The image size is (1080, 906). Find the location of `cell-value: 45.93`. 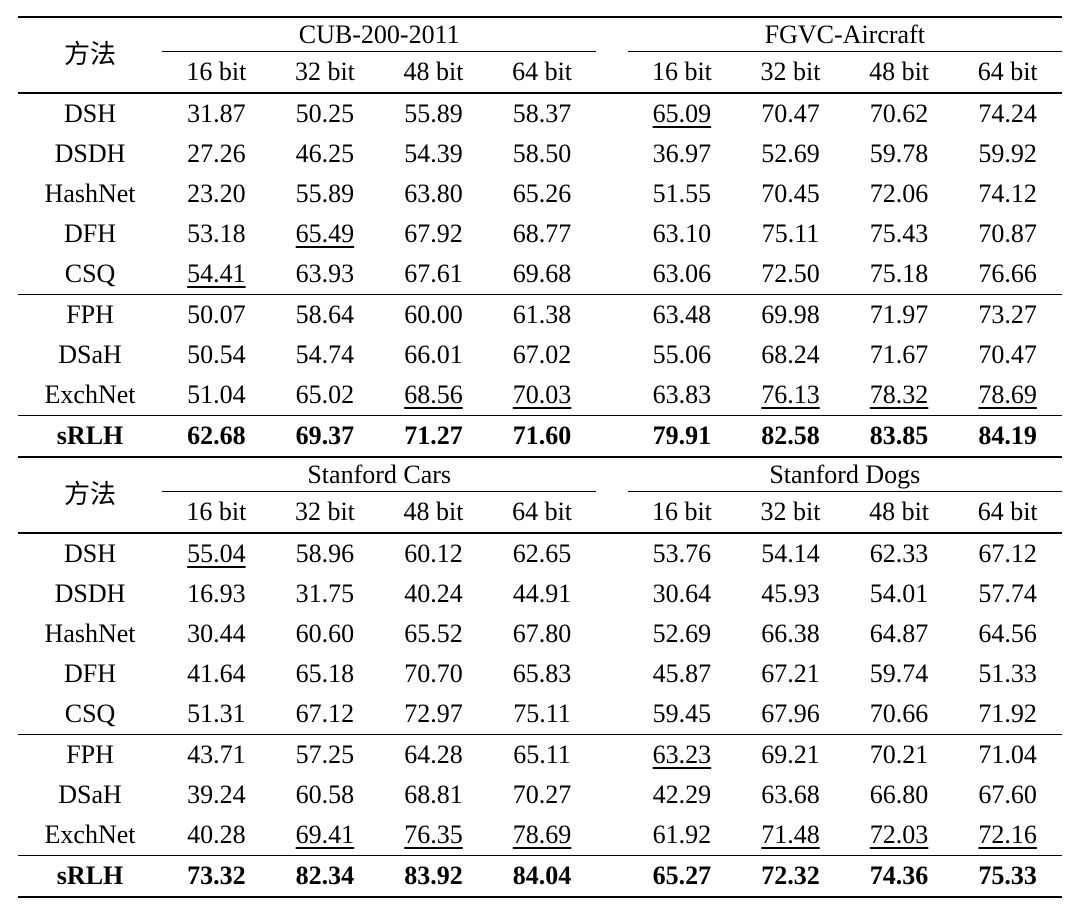

cell-value: 45.93 is located at coordinates (790, 594).